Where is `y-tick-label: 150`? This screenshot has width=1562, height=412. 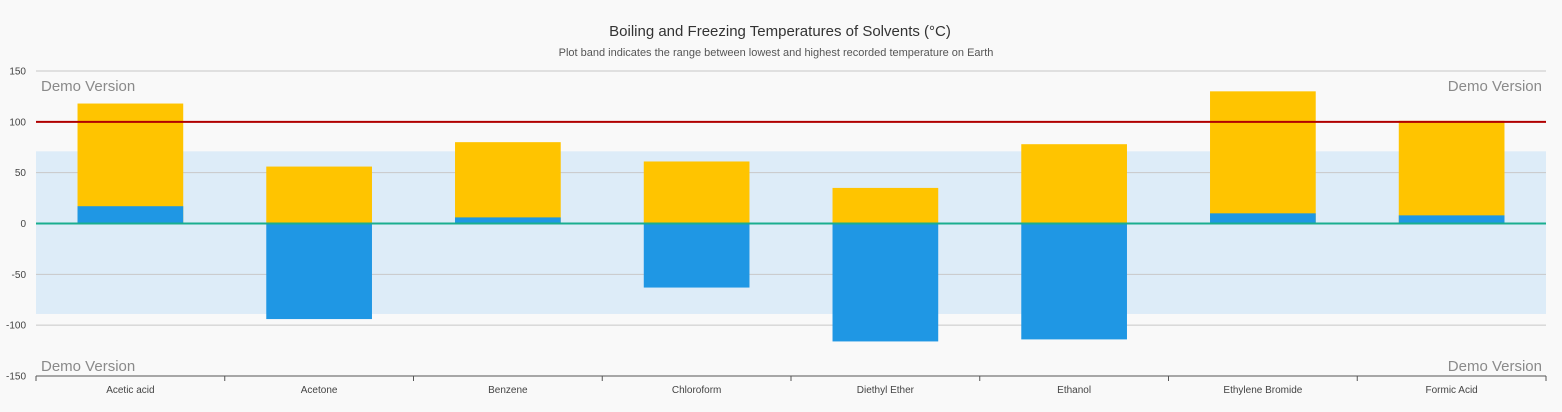
y-tick-label: 150 is located at coordinates (17, 72).